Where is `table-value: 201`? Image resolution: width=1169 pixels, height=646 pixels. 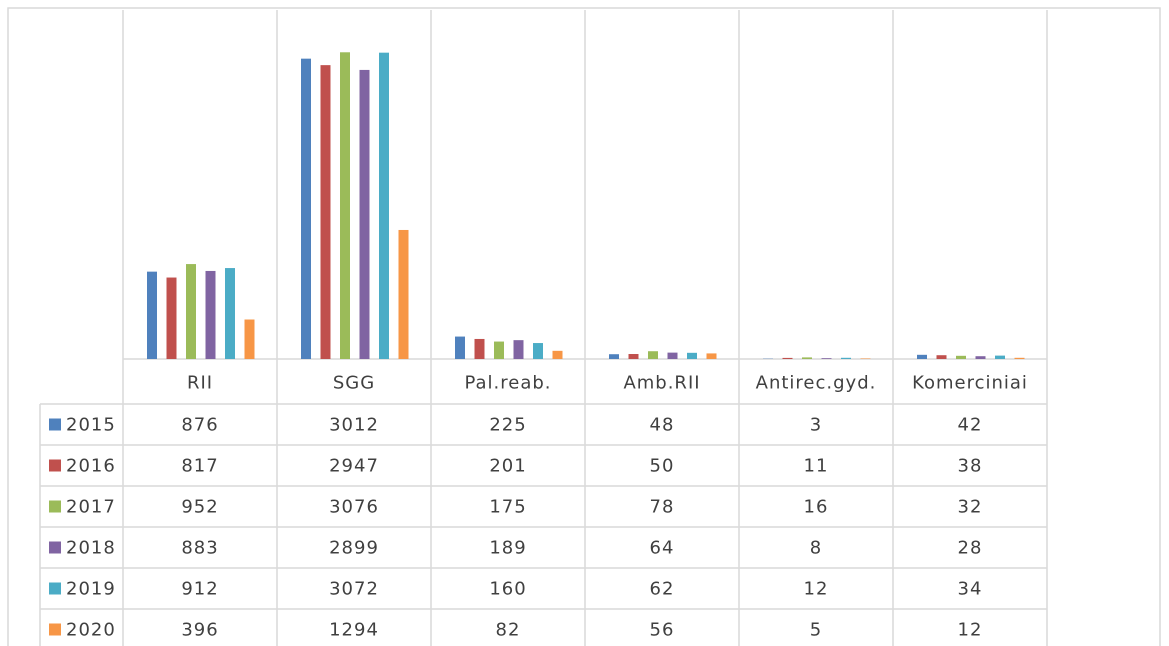
table-value: 201 is located at coordinates (507, 466).